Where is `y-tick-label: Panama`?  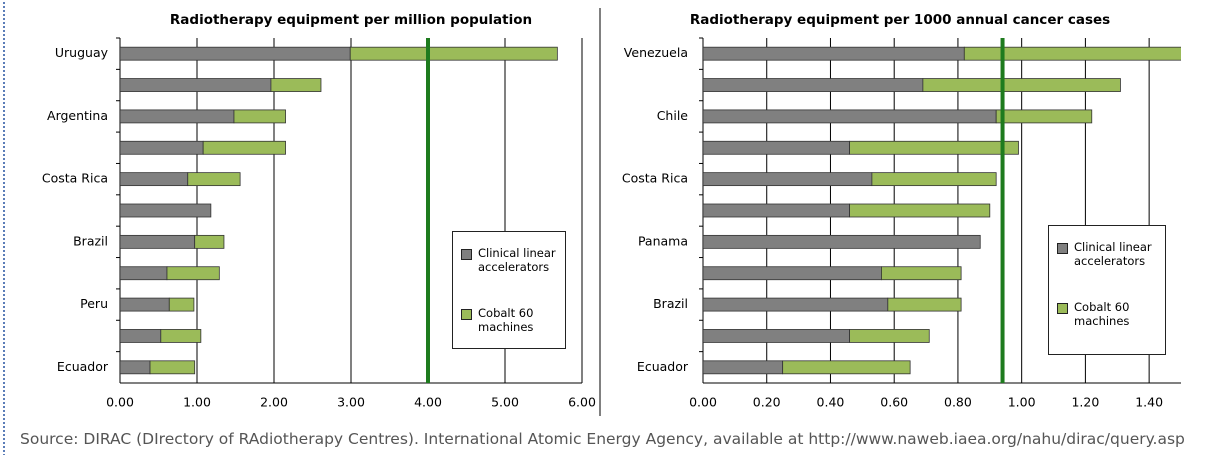 y-tick-label: Panama is located at coordinates (663, 240).